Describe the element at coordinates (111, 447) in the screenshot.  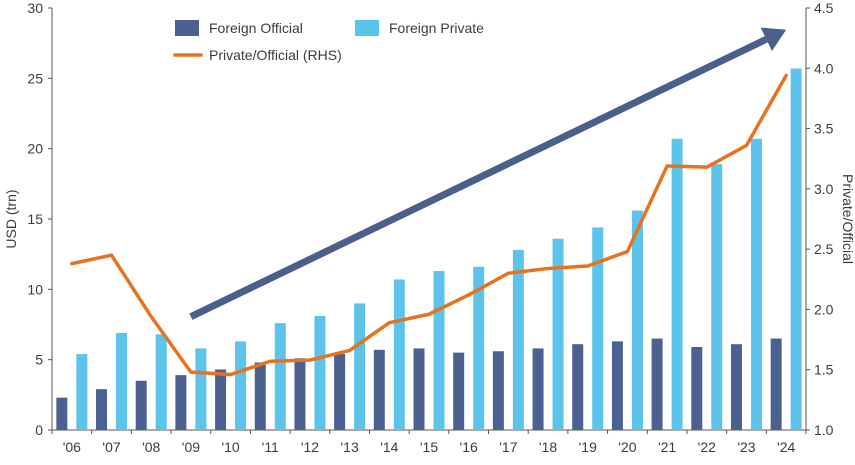
I see `x-tick-label: '07` at that location.